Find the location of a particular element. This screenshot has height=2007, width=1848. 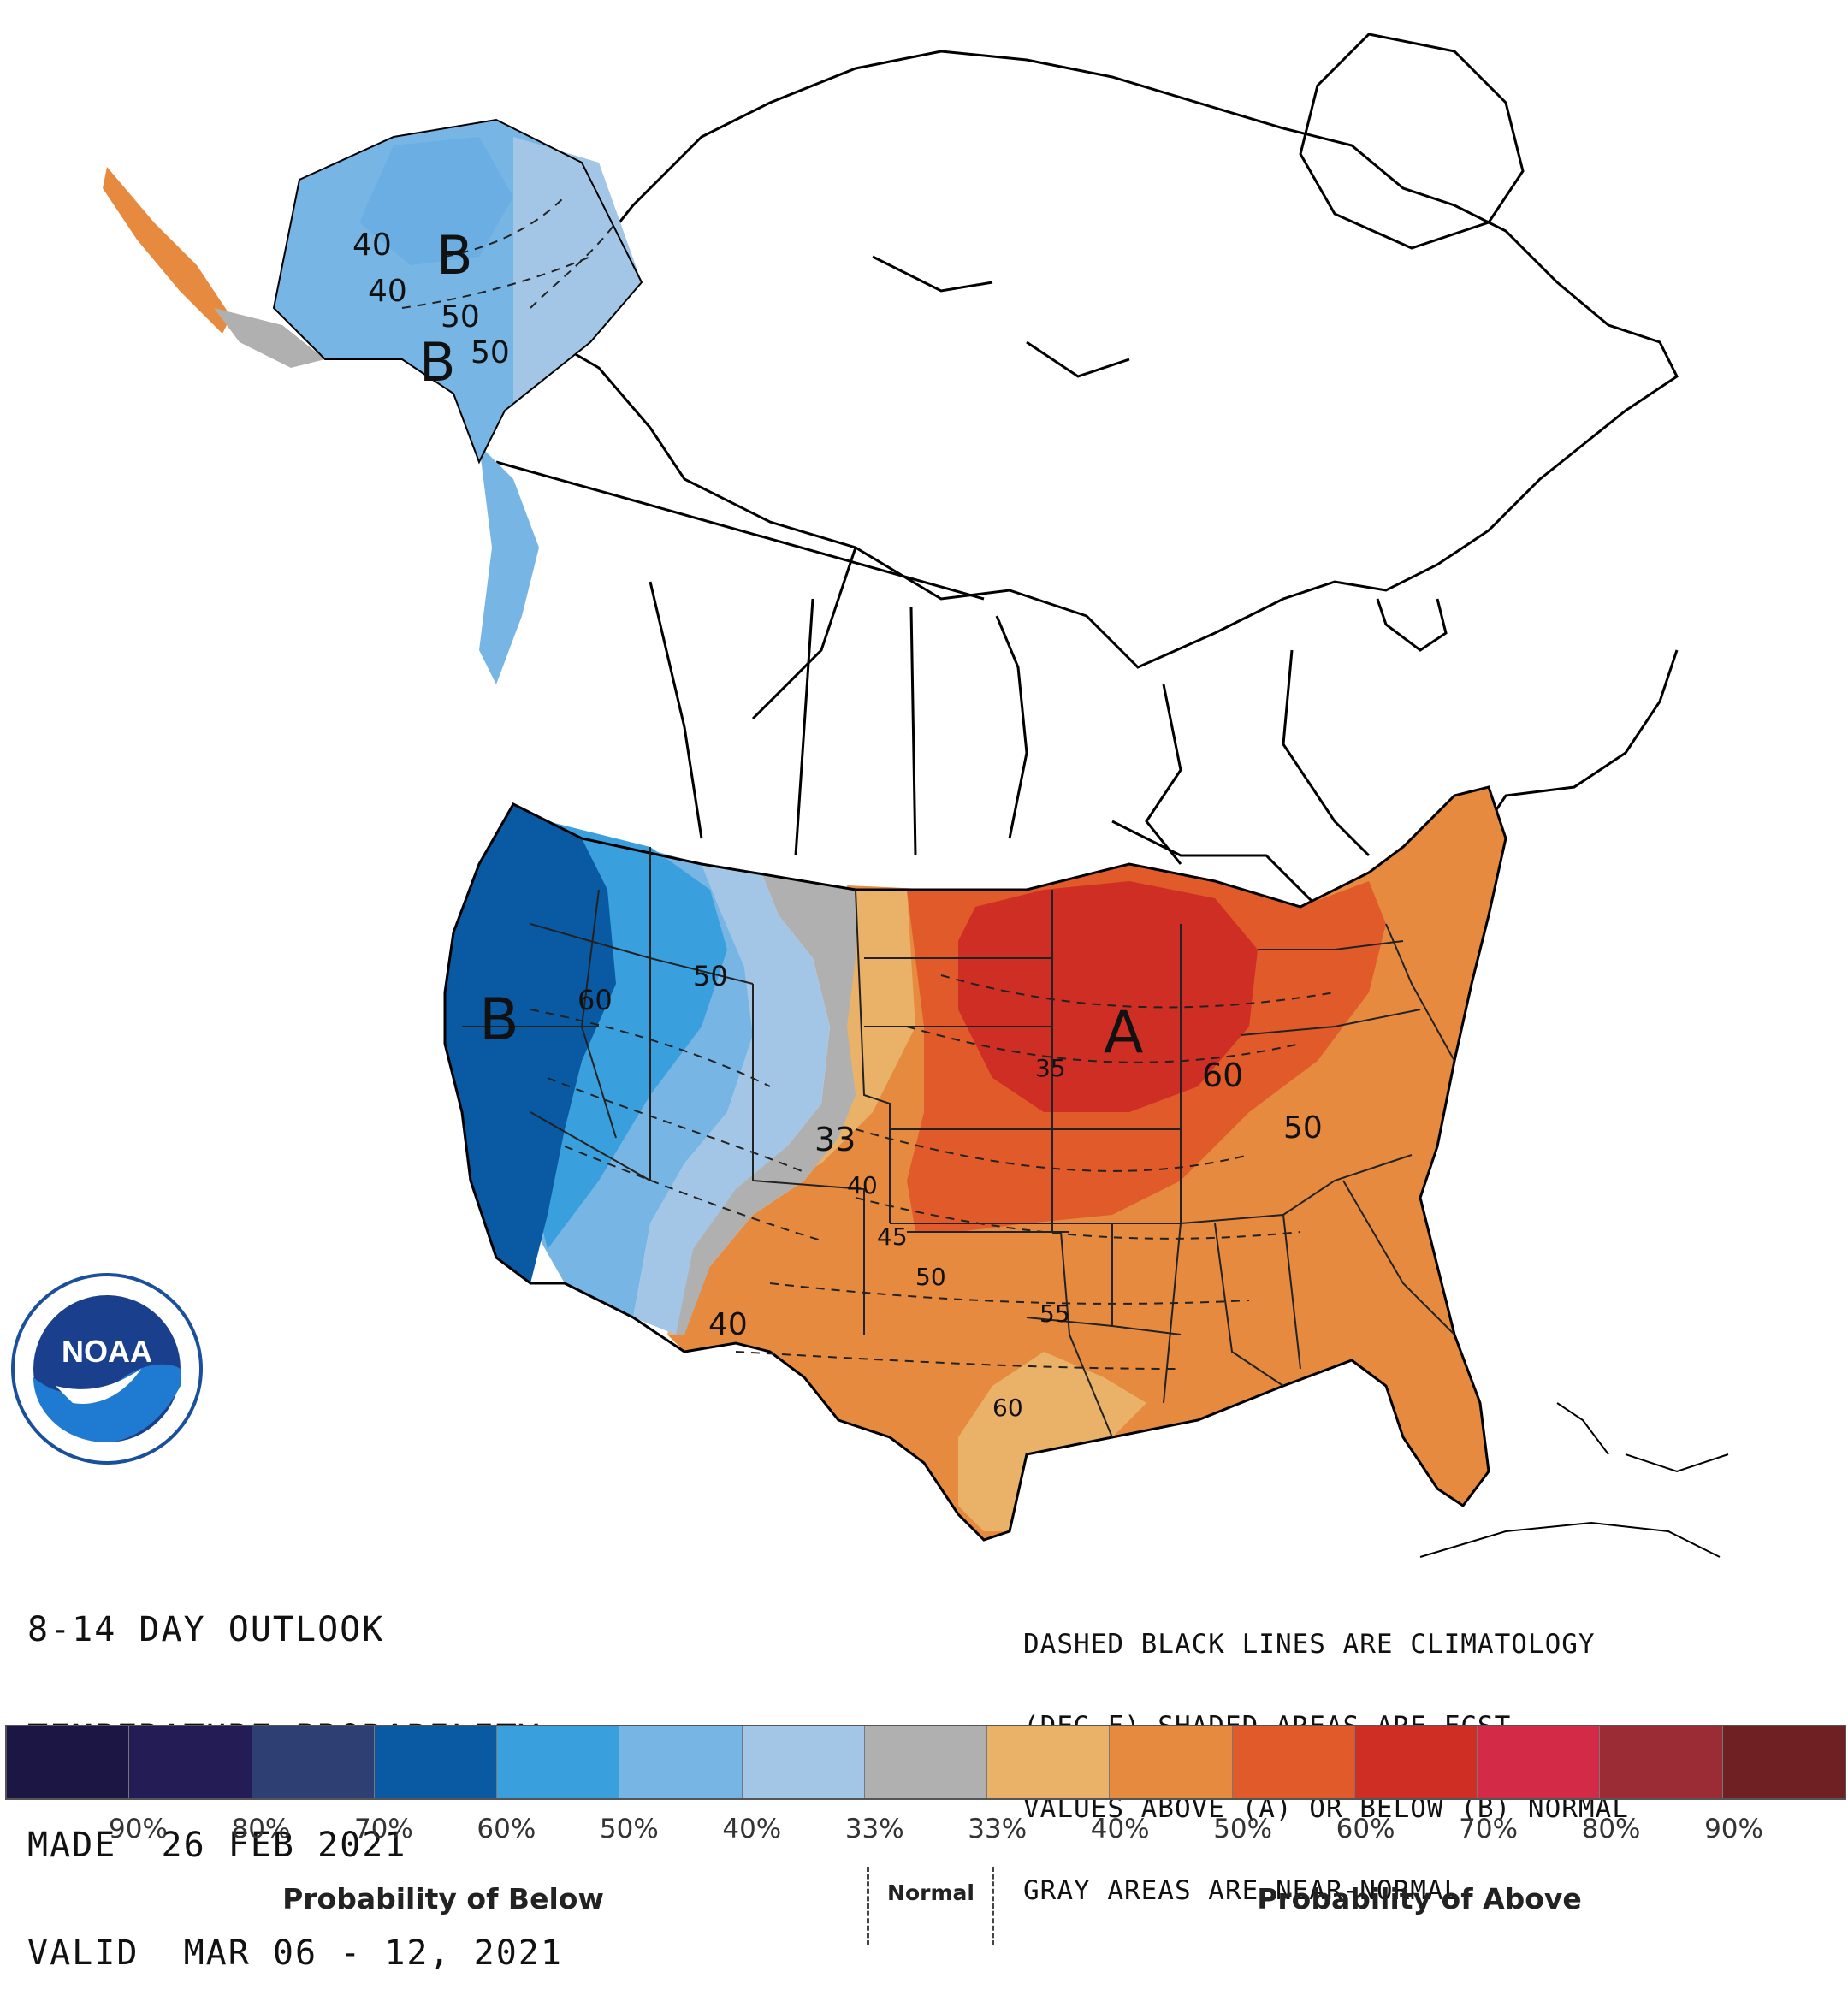

noaa-logo: NOAA is located at coordinates (107, 1369).